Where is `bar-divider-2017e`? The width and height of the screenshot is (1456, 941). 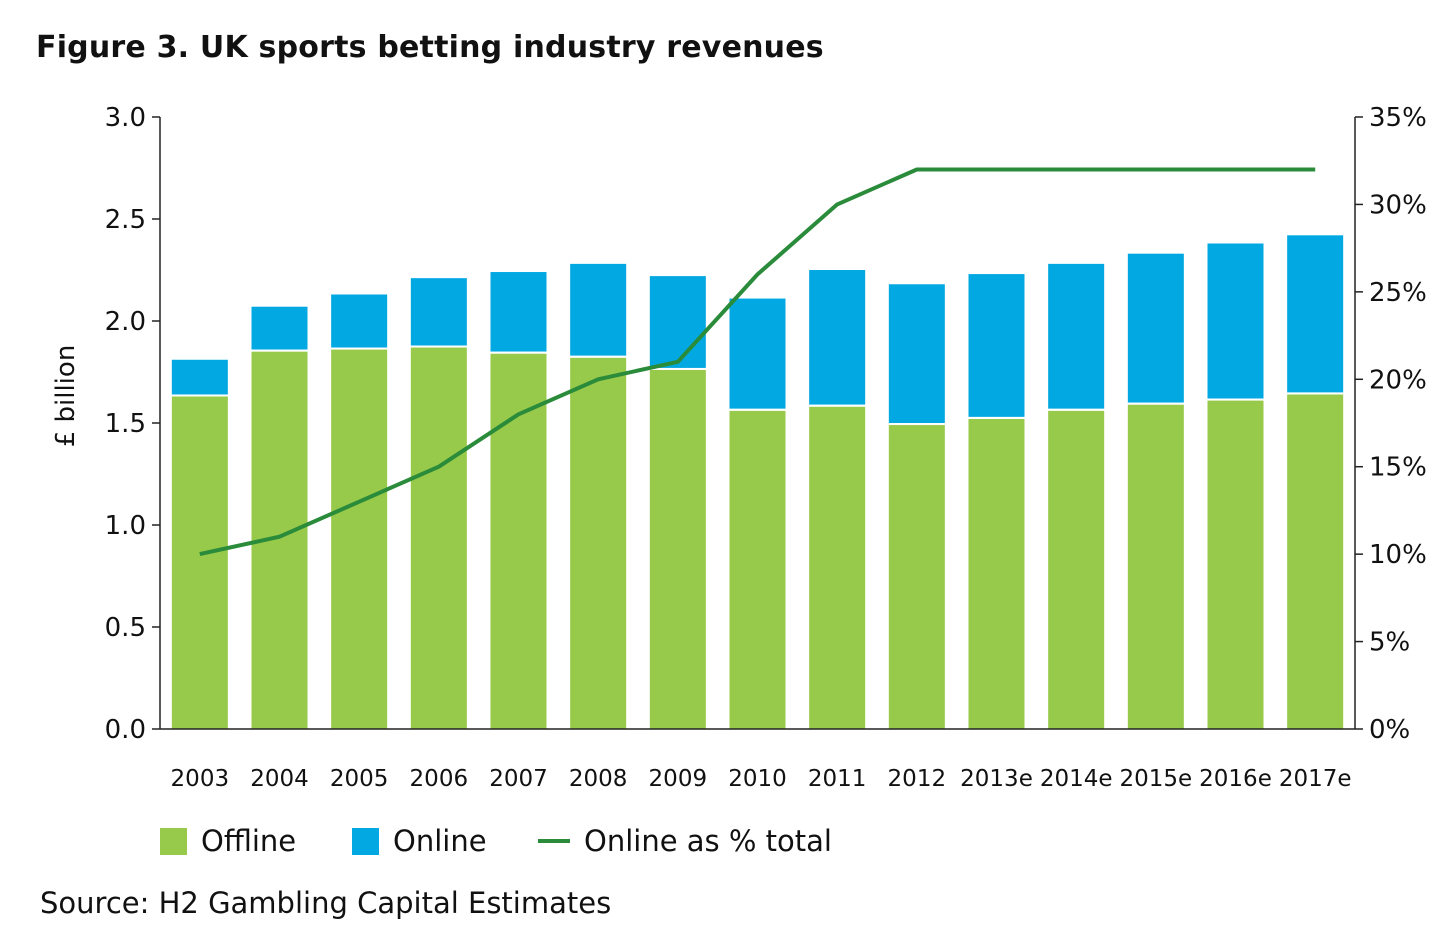
bar-divider-2017e is located at coordinates (1315, 393).